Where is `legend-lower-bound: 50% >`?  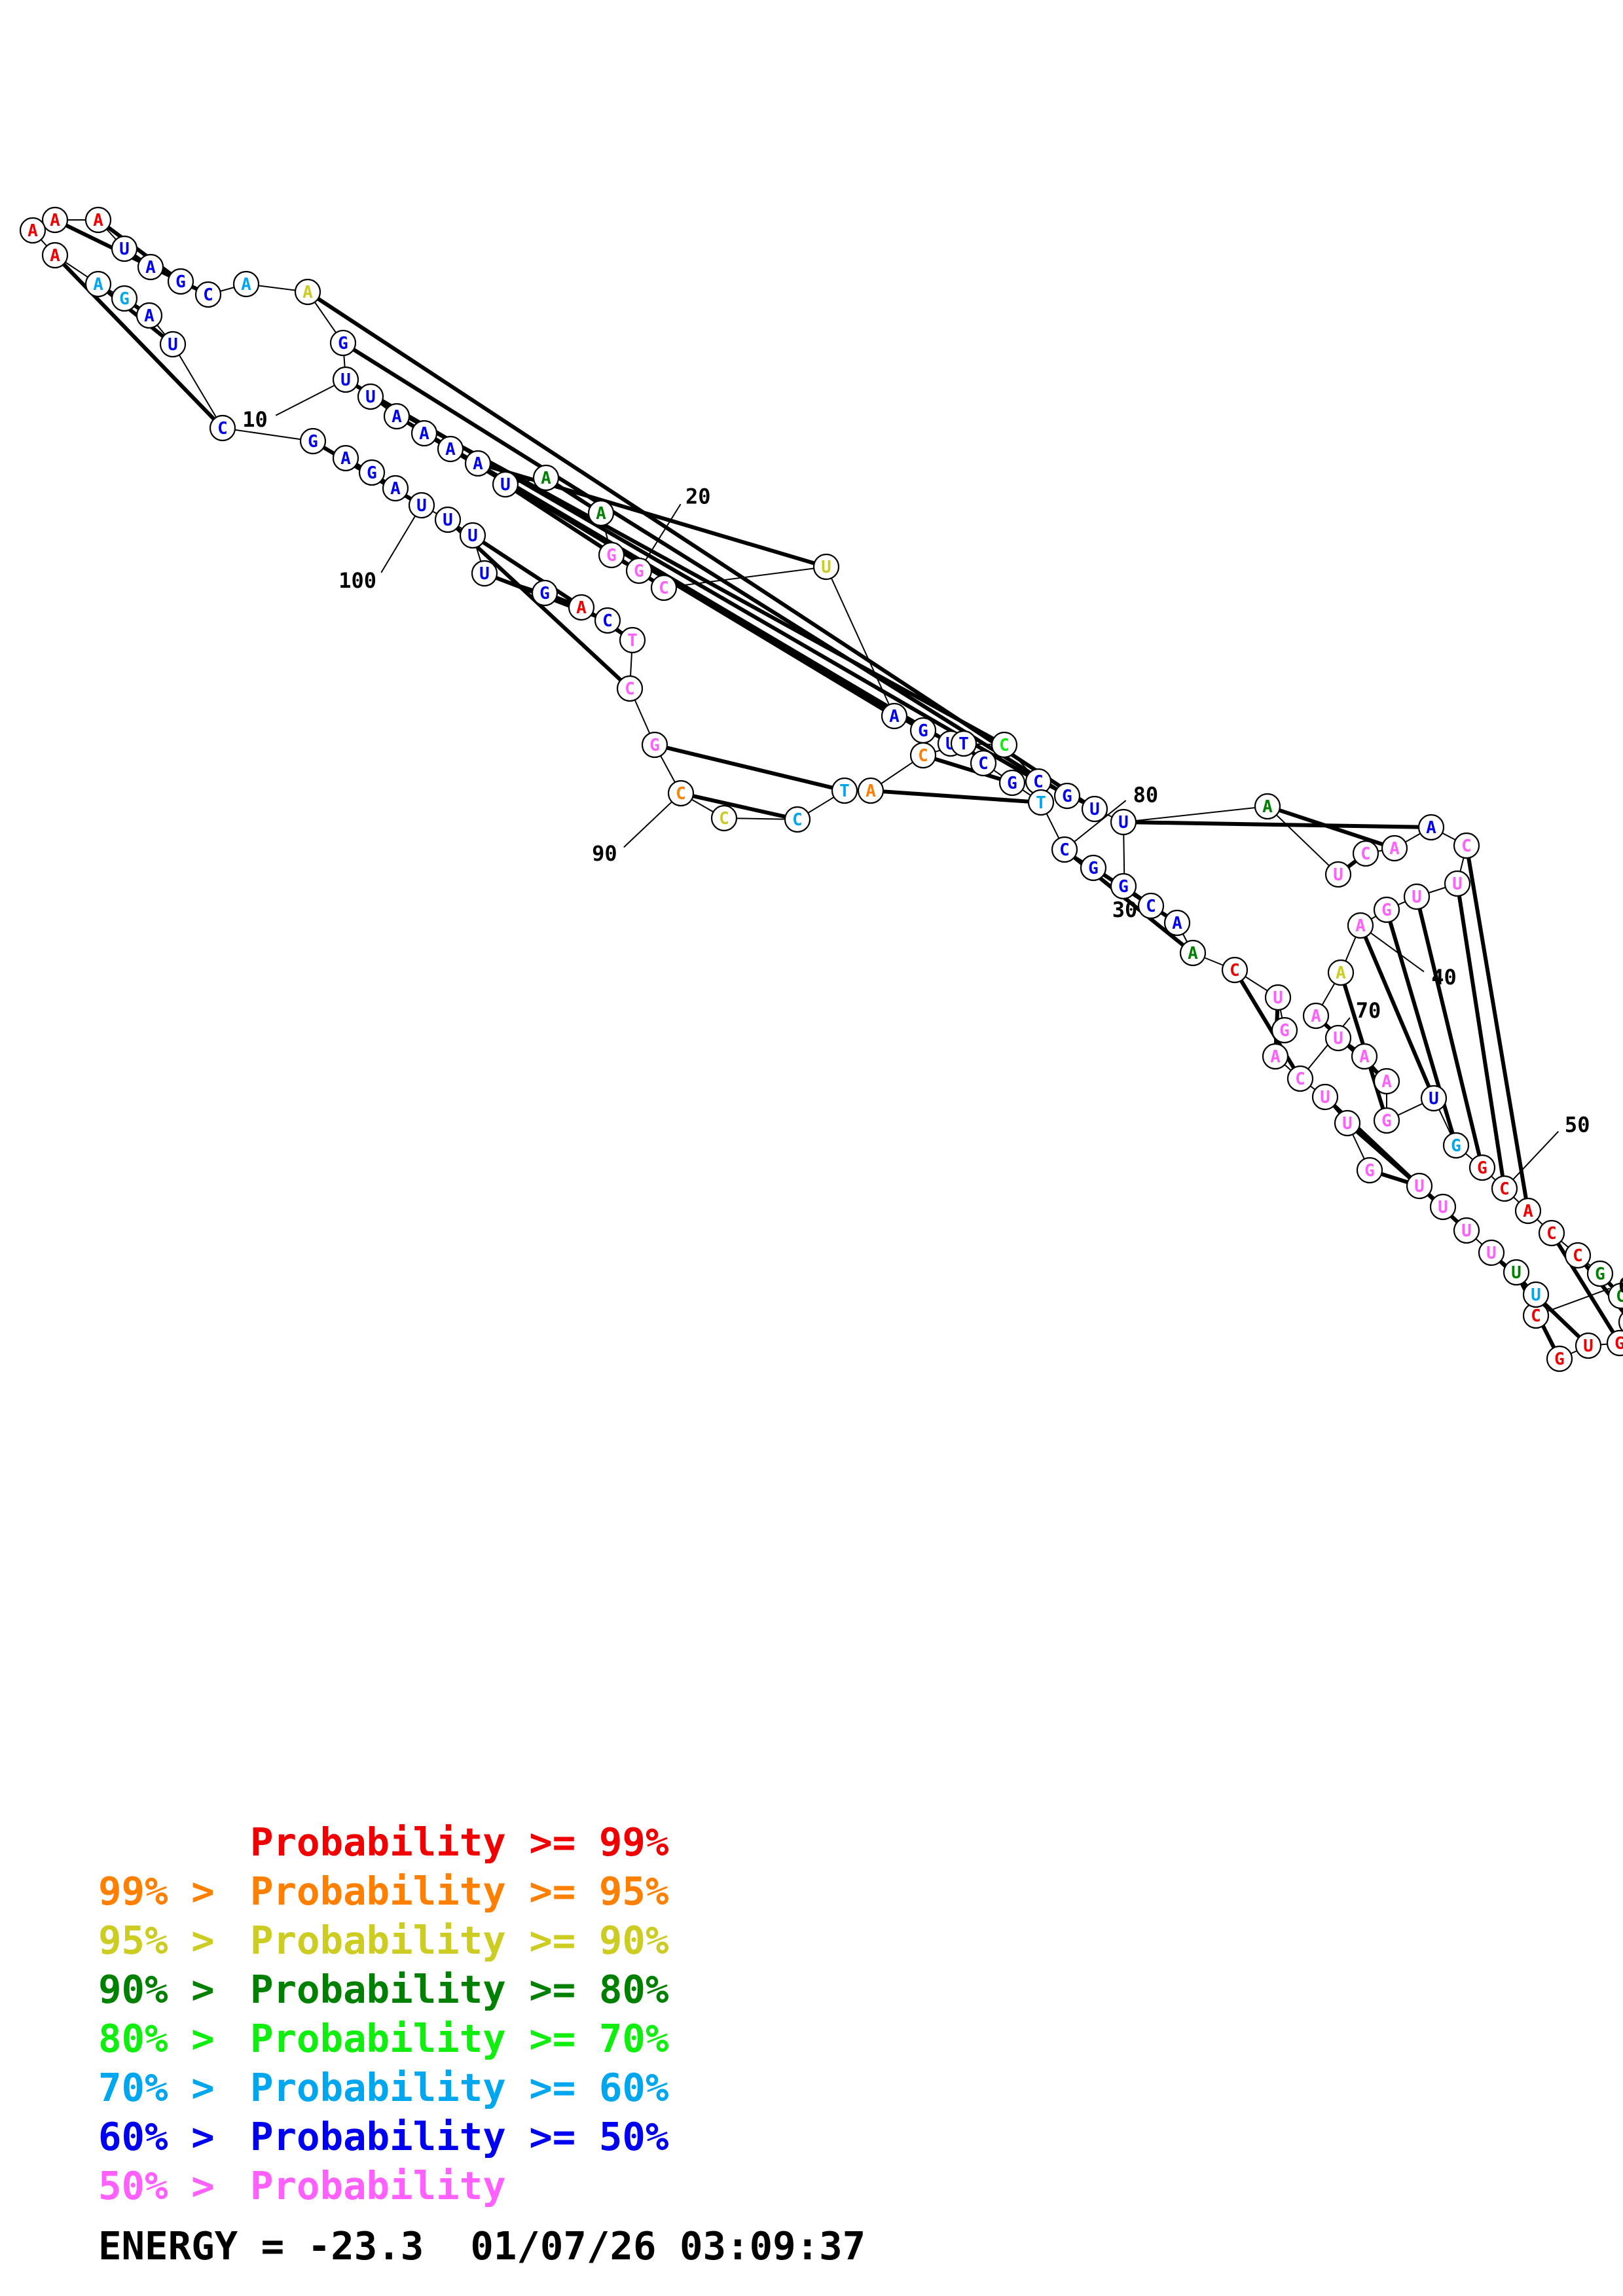 legend-lower-bound: 50% > is located at coordinates (168, 2185).